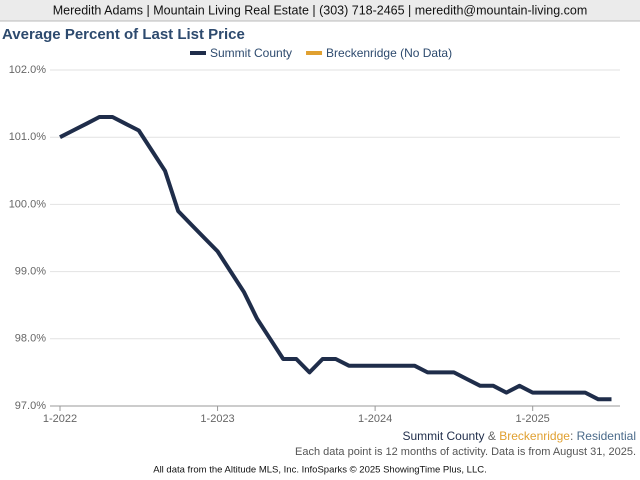 This screenshot has height=480, width=640. Describe the element at coordinates (389, 53) in the screenshot. I see `legend-label: Breckenridge (No Data)` at that location.